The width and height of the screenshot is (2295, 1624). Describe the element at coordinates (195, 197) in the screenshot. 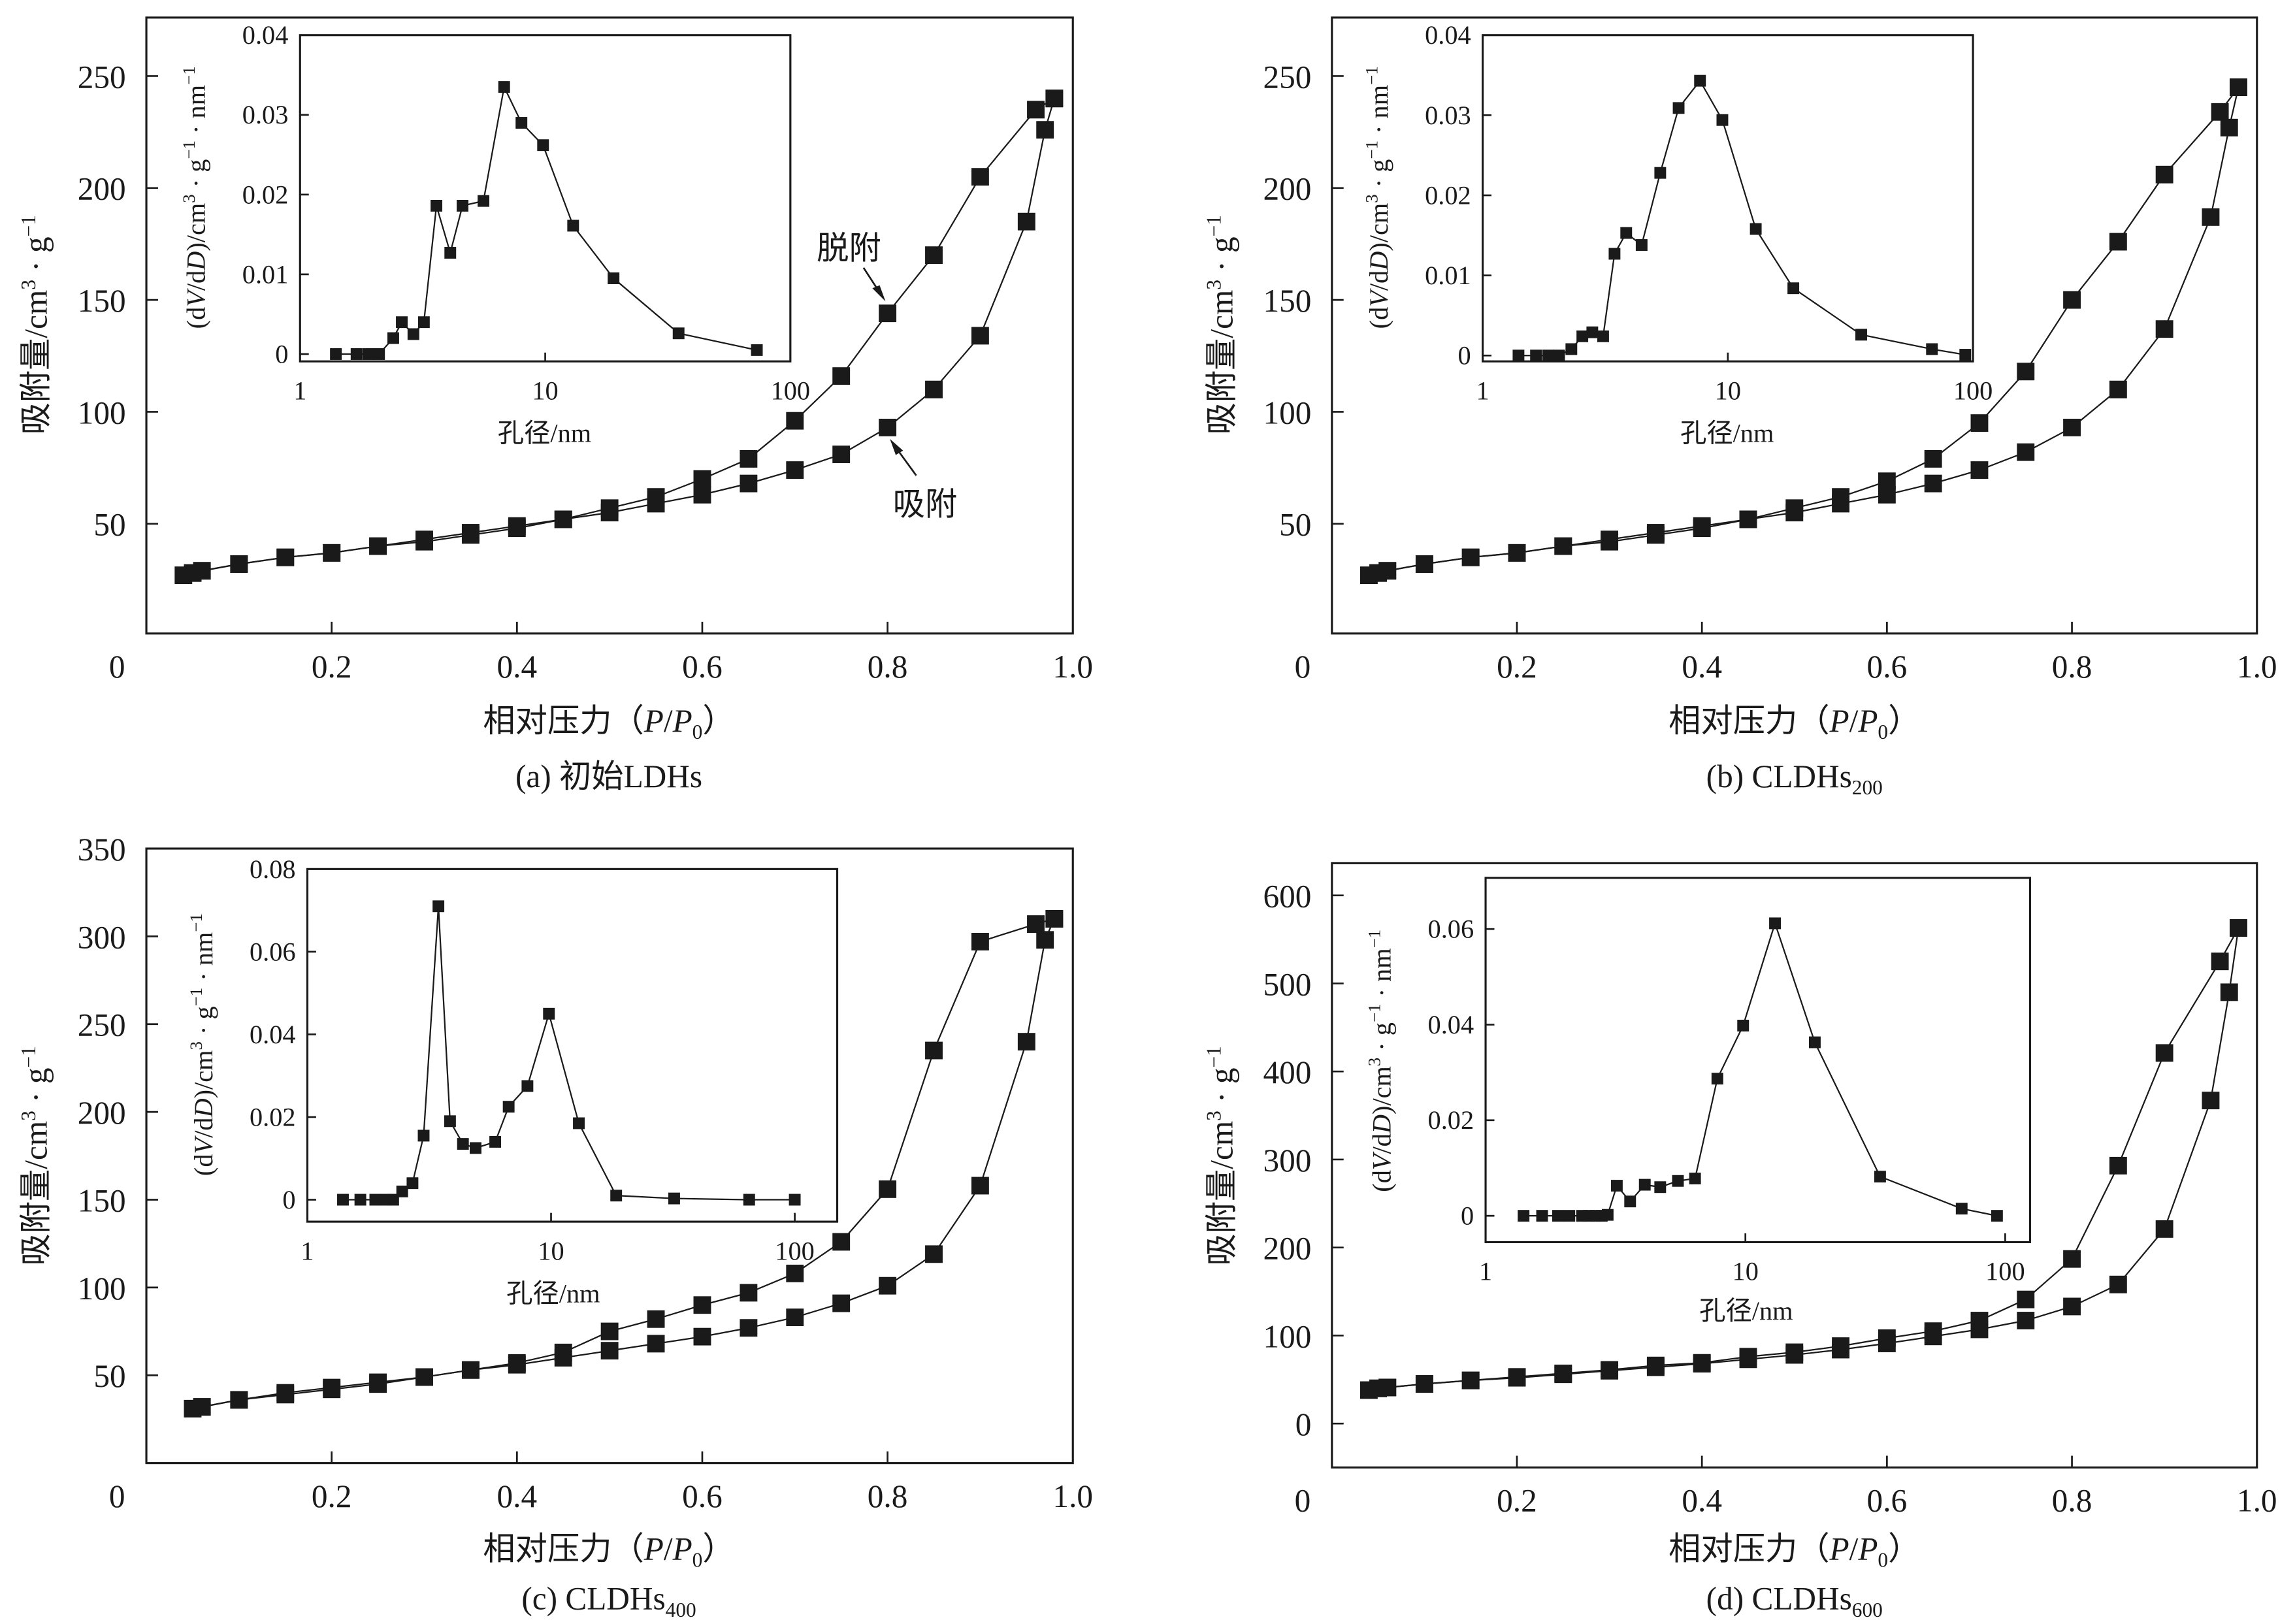

I see `inset-y-axis-title: (dV/dD)/cm3 · g−1 · nm−1` at that location.